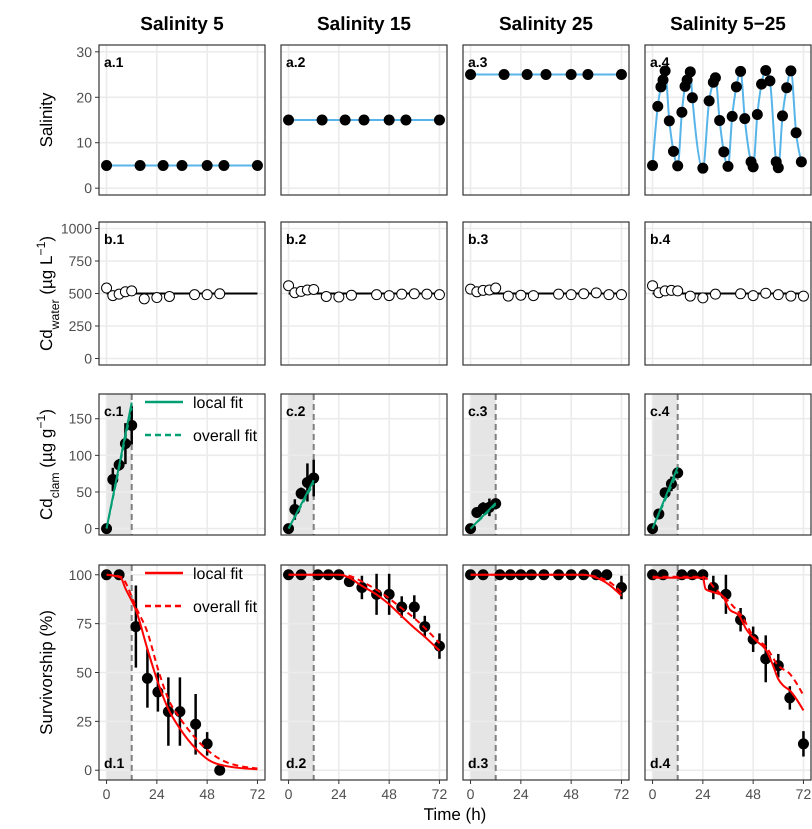  What do you see at coordinates (84, 97) in the screenshot?
I see `y-tick-label: 20` at bounding box center [84, 97].